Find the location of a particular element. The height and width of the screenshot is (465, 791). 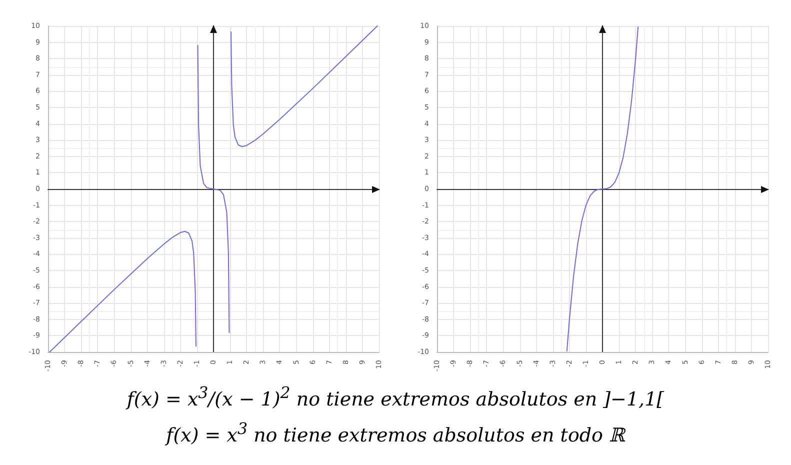

line-series is located at coordinates (602, 189).